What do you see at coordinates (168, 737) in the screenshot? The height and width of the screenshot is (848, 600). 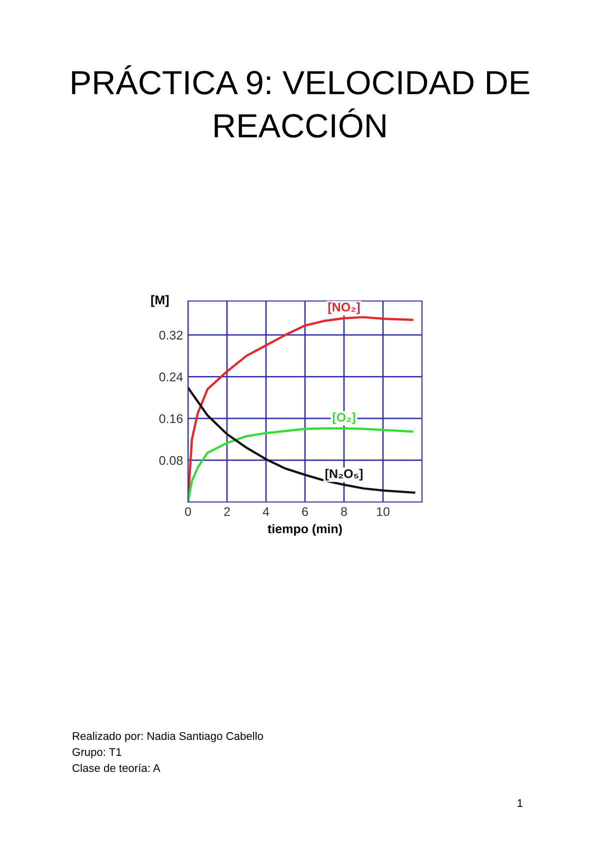 I see `text: Realizado por: Nadia Santiago Cabello` at bounding box center [168, 737].